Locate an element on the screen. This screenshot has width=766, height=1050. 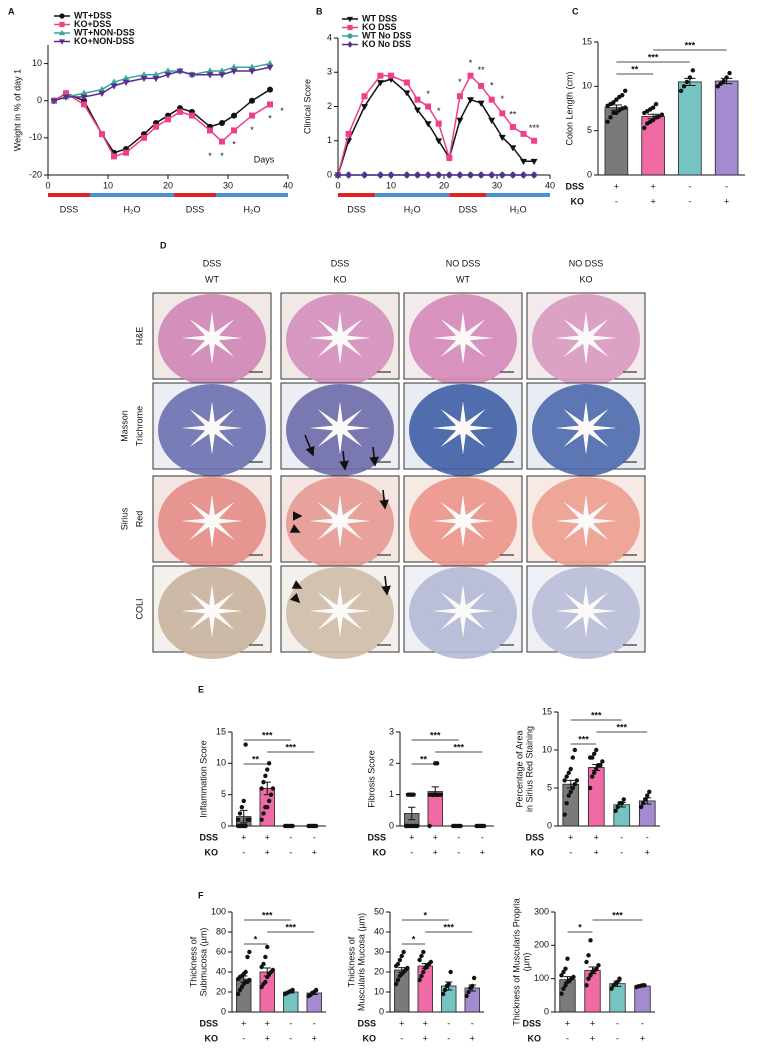
x-tick-label: 40 is located at coordinates (550, 185).